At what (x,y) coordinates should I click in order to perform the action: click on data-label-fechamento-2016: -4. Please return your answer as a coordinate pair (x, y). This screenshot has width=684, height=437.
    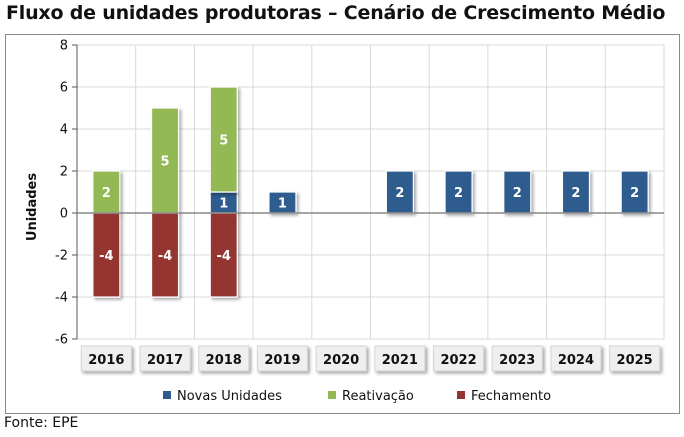
    Looking at the image, I should click on (106, 256).